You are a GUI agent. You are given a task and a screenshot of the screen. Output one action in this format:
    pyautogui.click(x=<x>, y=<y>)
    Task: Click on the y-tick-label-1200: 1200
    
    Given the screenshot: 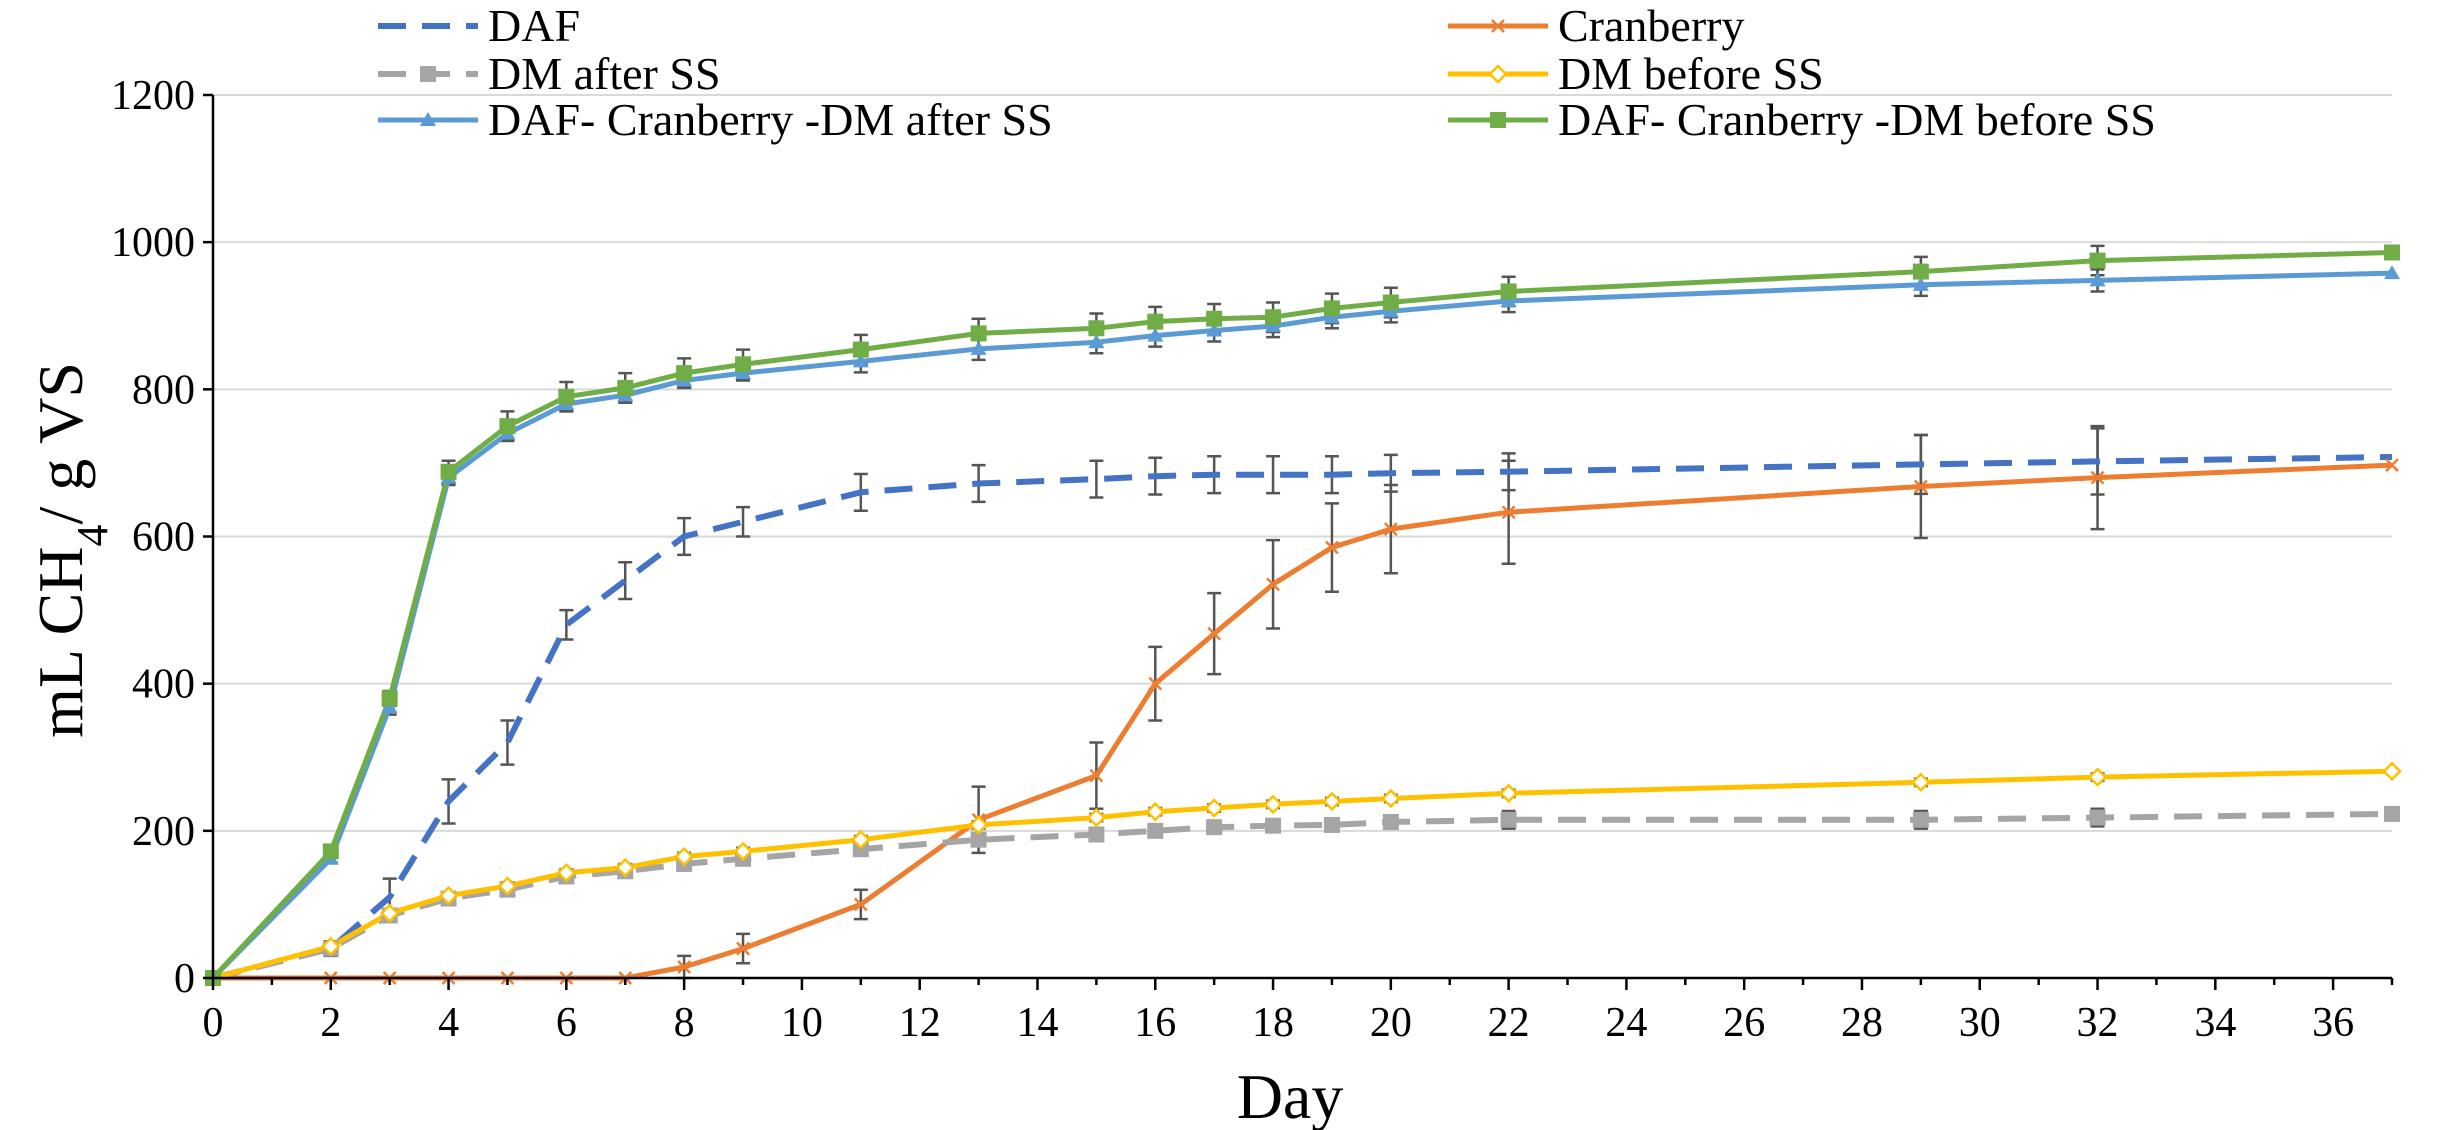 What is the action you would take?
    pyautogui.click(x=153, y=96)
    